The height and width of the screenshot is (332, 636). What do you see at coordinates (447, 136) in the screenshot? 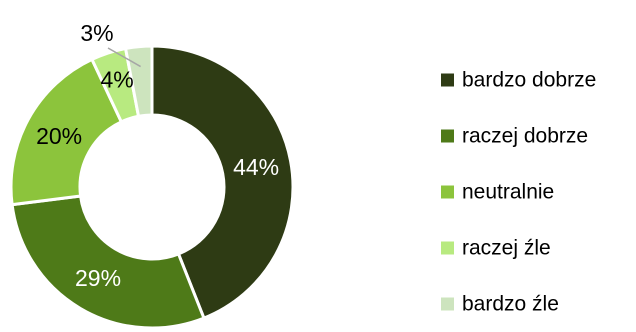
I see `legend-swatch-raczej-dobrze` at bounding box center [447, 136].